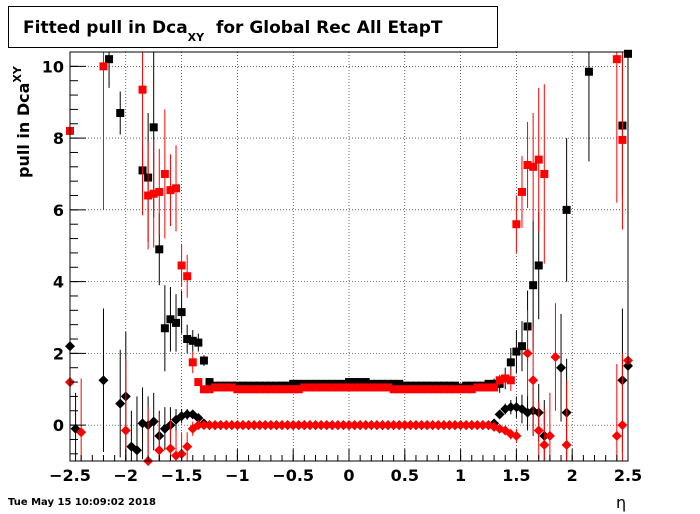 The height and width of the screenshot is (514, 700). What do you see at coordinates (23, 130) in the screenshot?
I see `ylabel-main: pull in Dca` at bounding box center [23, 130].